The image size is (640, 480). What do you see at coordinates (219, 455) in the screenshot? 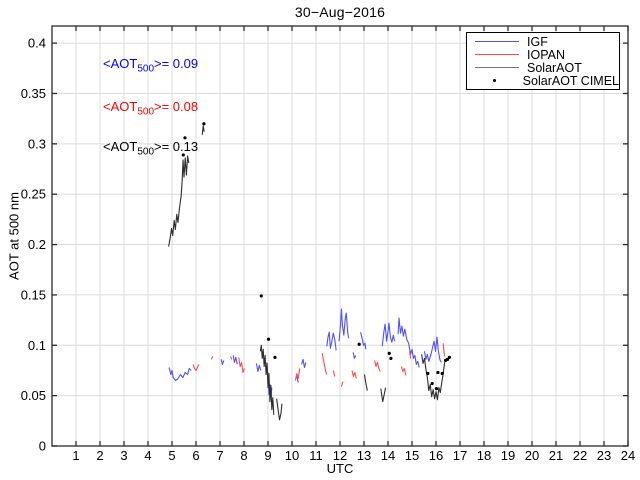
I see `x-tick-label: 7` at bounding box center [219, 455].